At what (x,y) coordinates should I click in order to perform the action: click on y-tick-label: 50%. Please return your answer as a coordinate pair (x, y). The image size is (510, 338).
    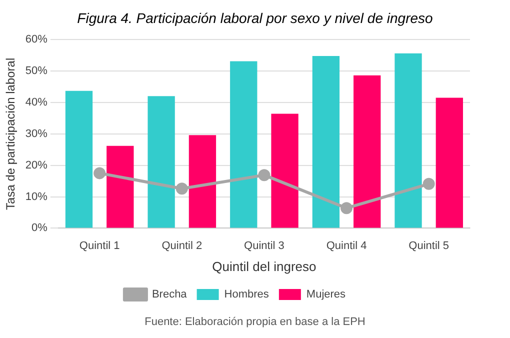
    Looking at the image, I should click on (36, 71).